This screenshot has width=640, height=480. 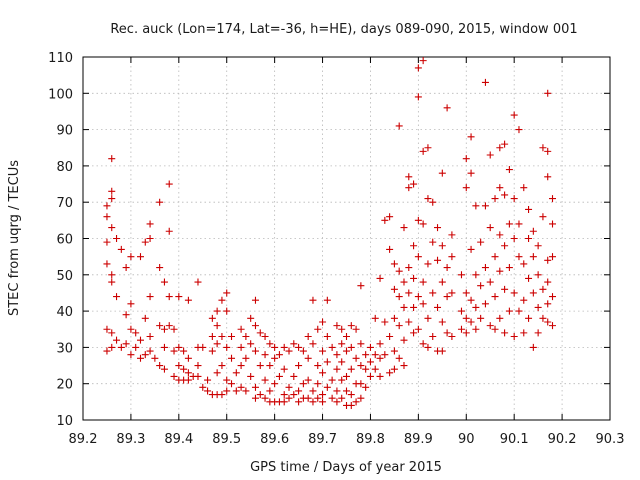 I want to click on y-tick-label: 30, so click(x=64, y=348).